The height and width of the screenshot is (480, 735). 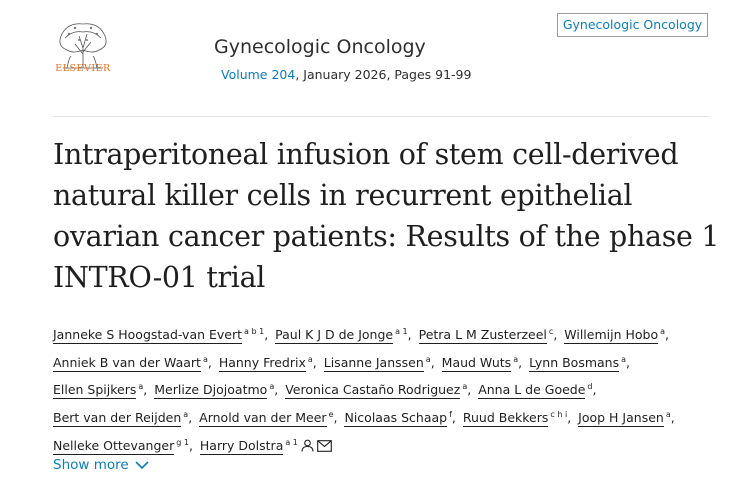 I want to click on author-item: Willemijn Hobo a,, so click(x=618, y=336).